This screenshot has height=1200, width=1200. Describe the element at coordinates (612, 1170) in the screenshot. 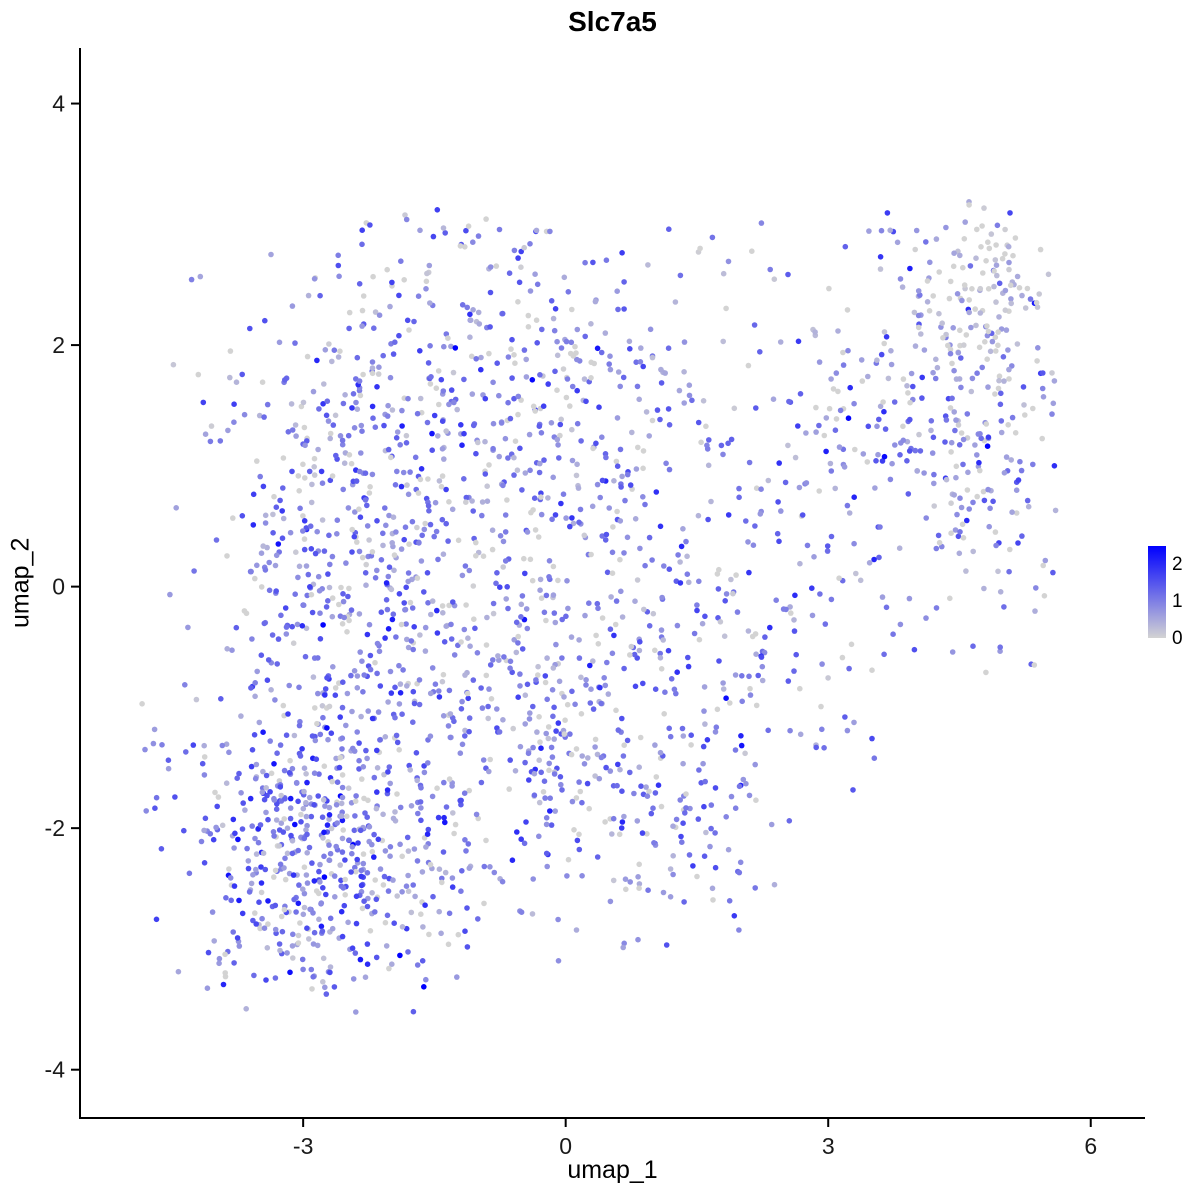

I see `x-axis-label: umap_1` at that location.